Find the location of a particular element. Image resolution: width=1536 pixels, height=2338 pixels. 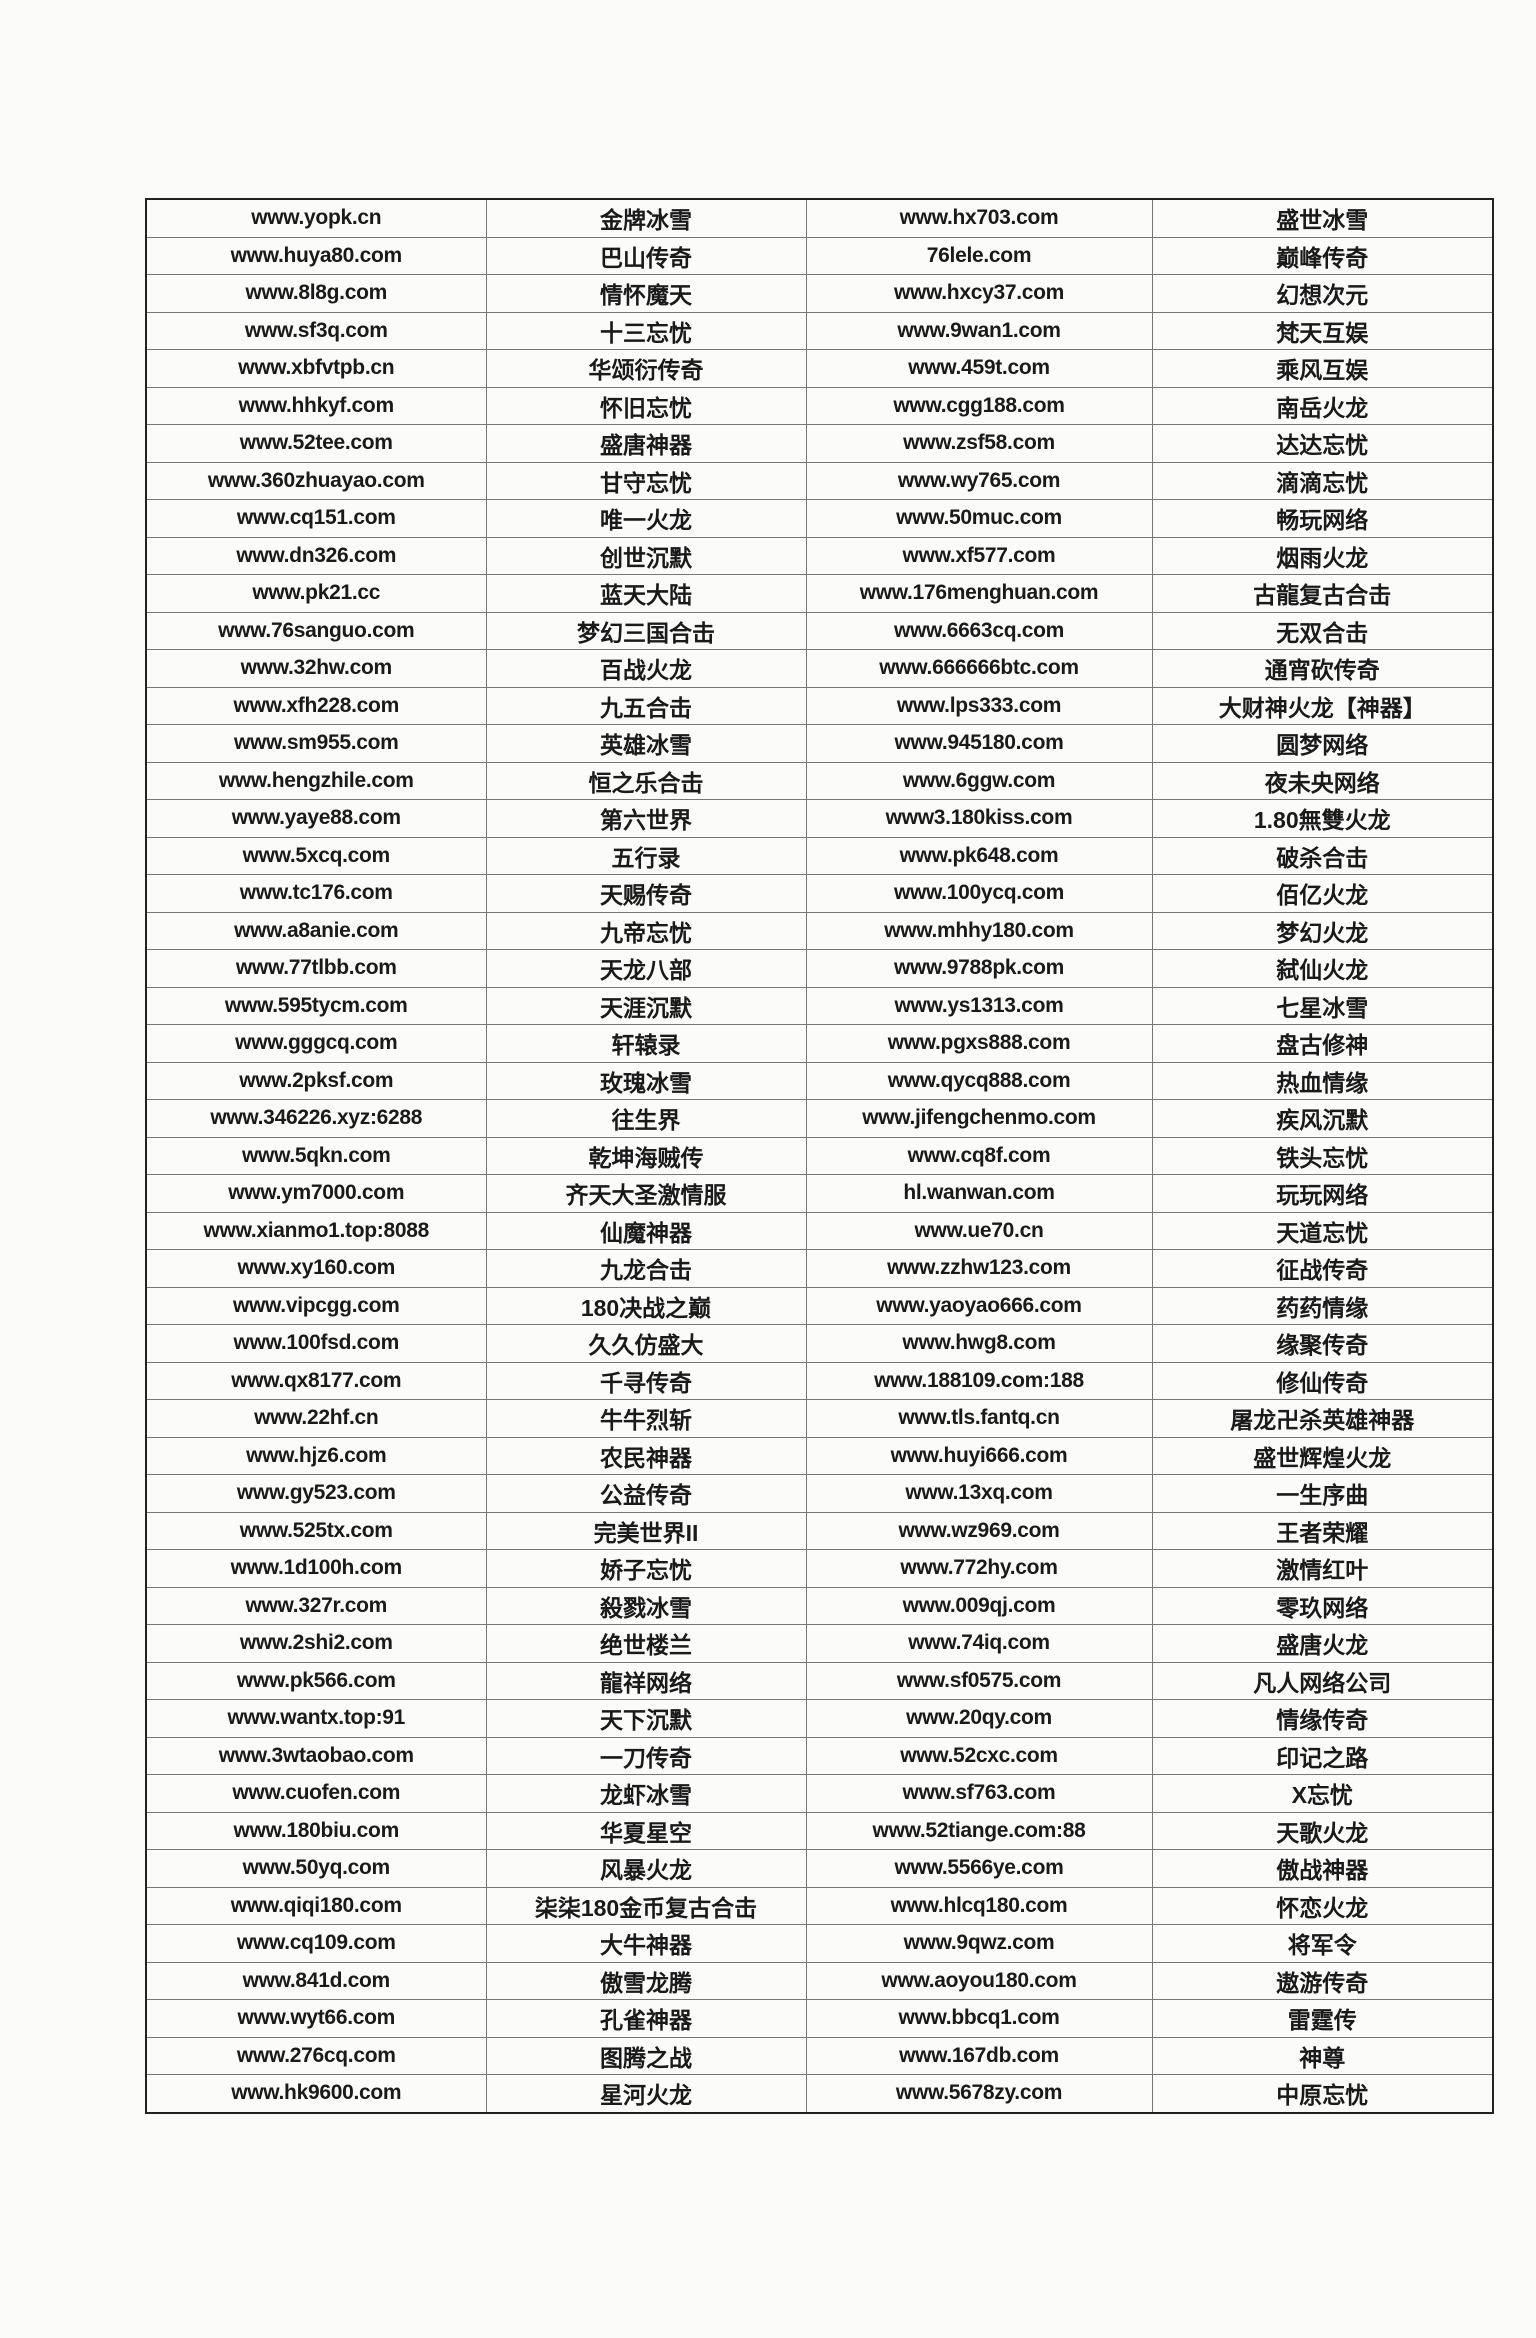

site-url-cell: www.2shi2.com is located at coordinates (316, 1643).